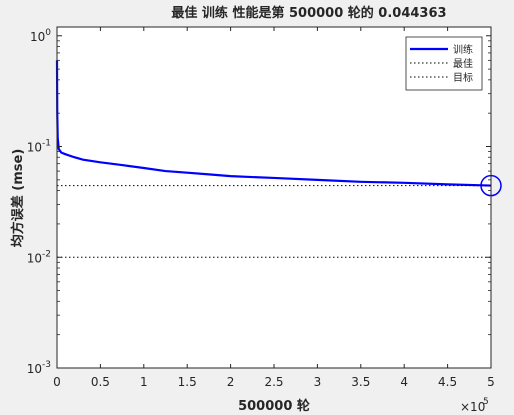 This screenshot has height=415, width=514. Describe the element at coordinates (404, 382) in the screenshot. I see `x-tick-label: 4` at that location.